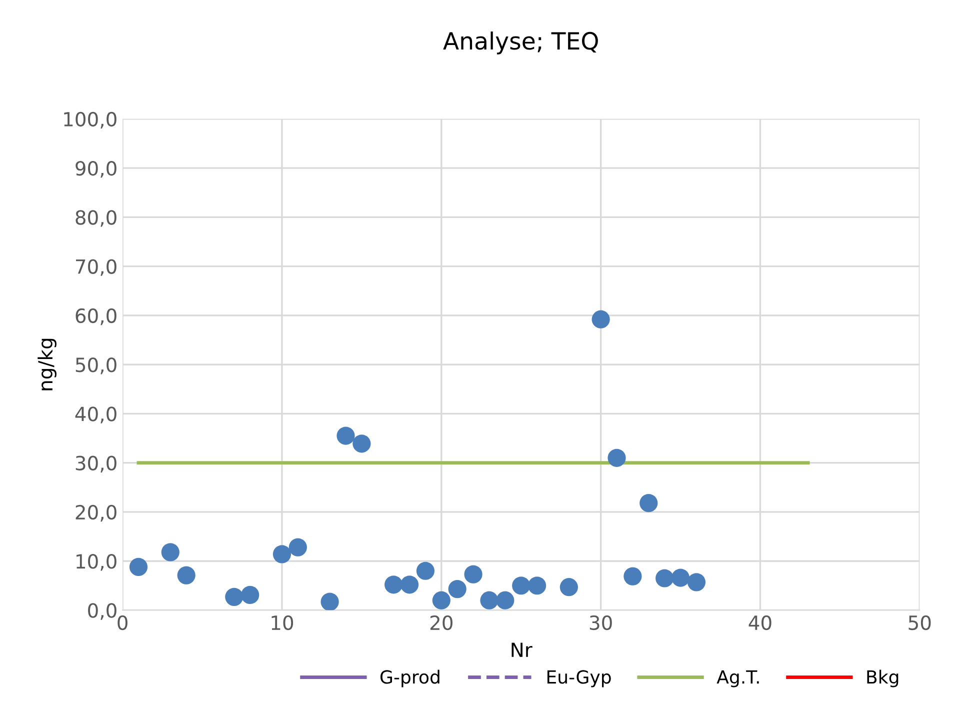 The height and width of the screenshot is (712, 965). Describe the element at coordinates (760, 622) in the screenshot. I see `x-tick-label: 40` at that location.